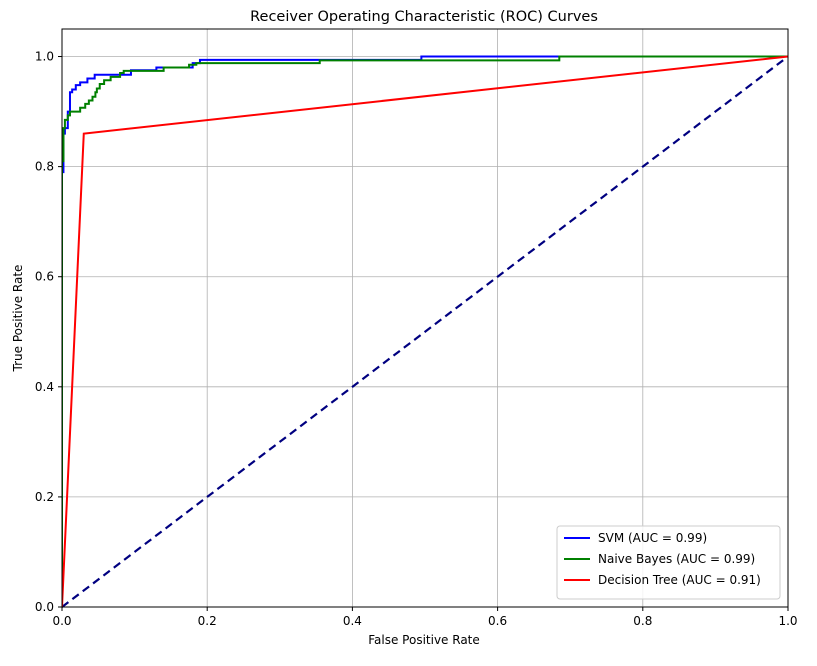 The height and width of the screenshot is (666, 817). I want to click on legend-box, so click(668, 562).